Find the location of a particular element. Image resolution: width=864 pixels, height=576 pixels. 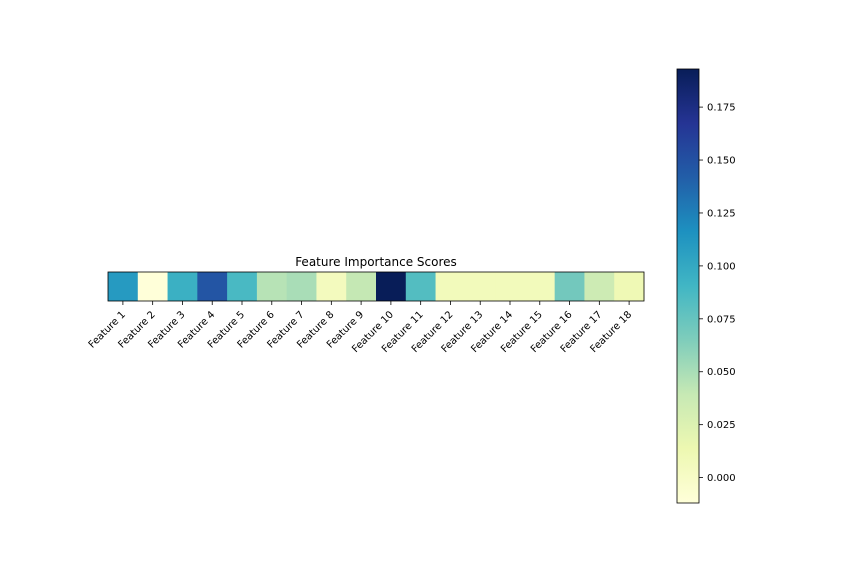

colorbar-tick-label: 0.050 is located at coordinates (721, 372).